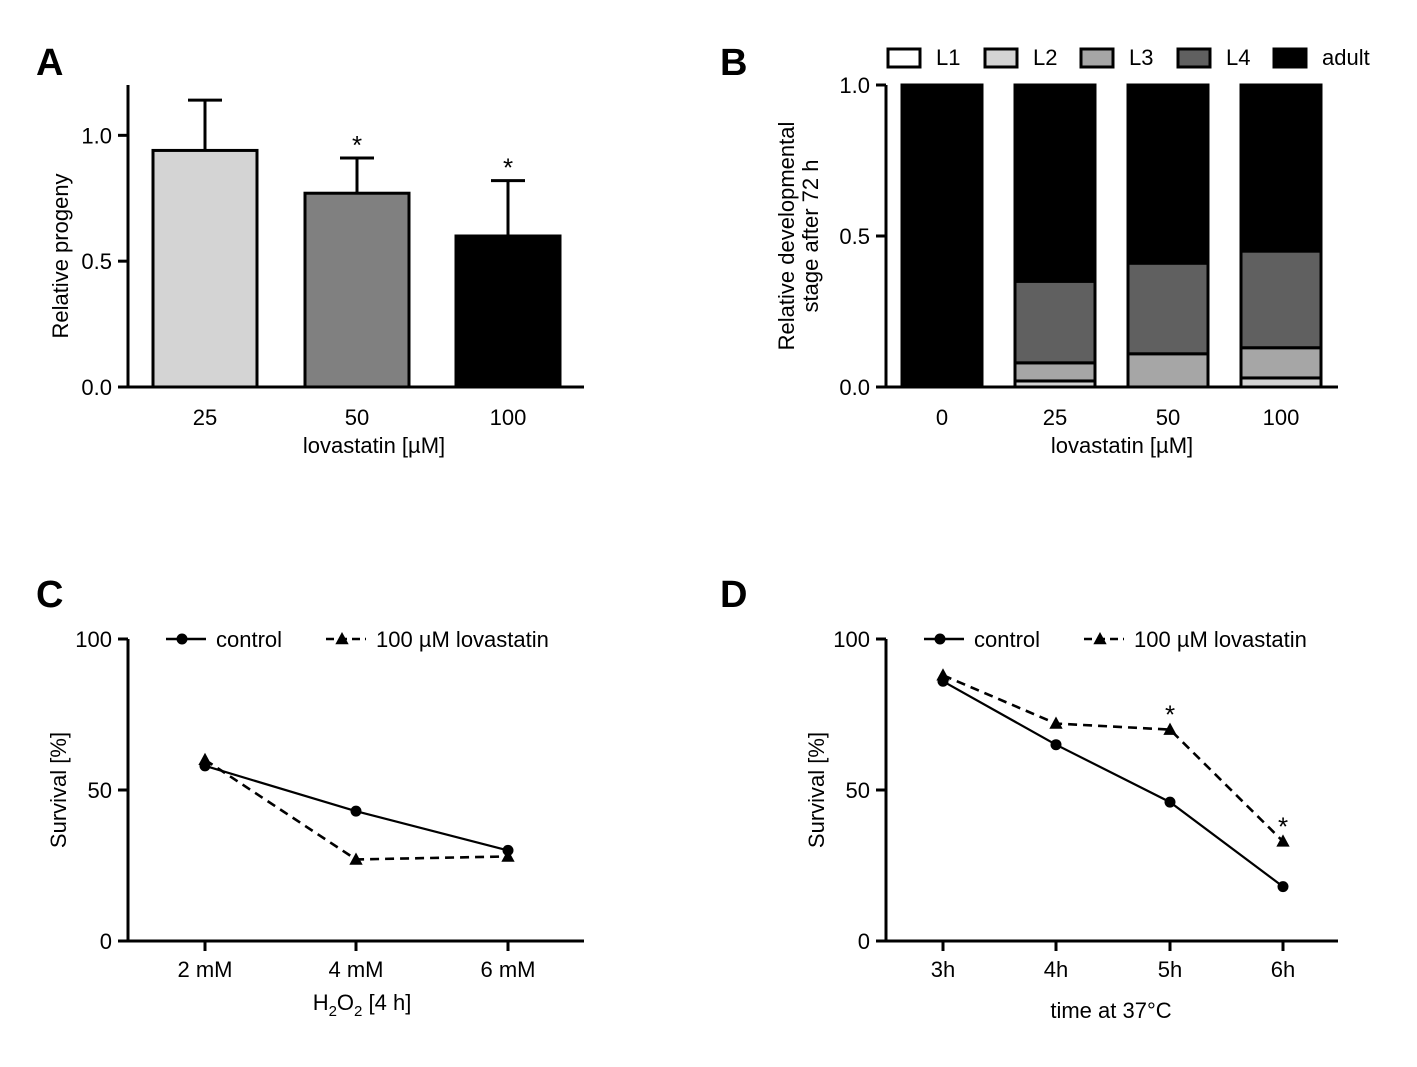  What do you see at coordinates (508, 969) in the screenshot?
I see `x-tick-label: 6 mM` at bounding box center [508, 969].